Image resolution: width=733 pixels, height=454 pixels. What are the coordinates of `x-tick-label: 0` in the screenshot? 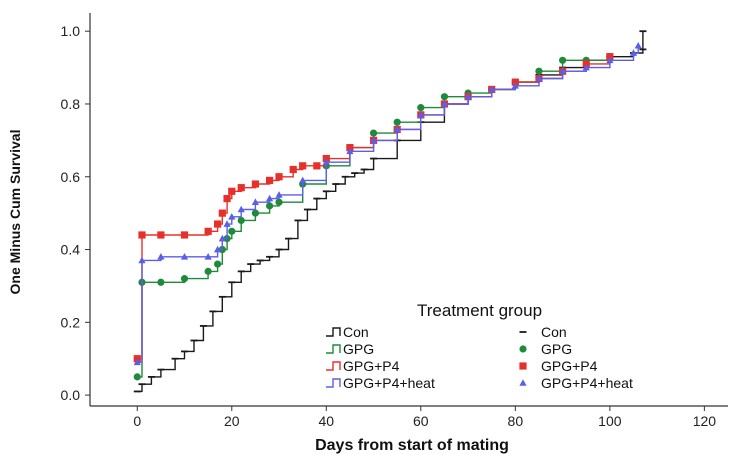 It's located at (137, 421).